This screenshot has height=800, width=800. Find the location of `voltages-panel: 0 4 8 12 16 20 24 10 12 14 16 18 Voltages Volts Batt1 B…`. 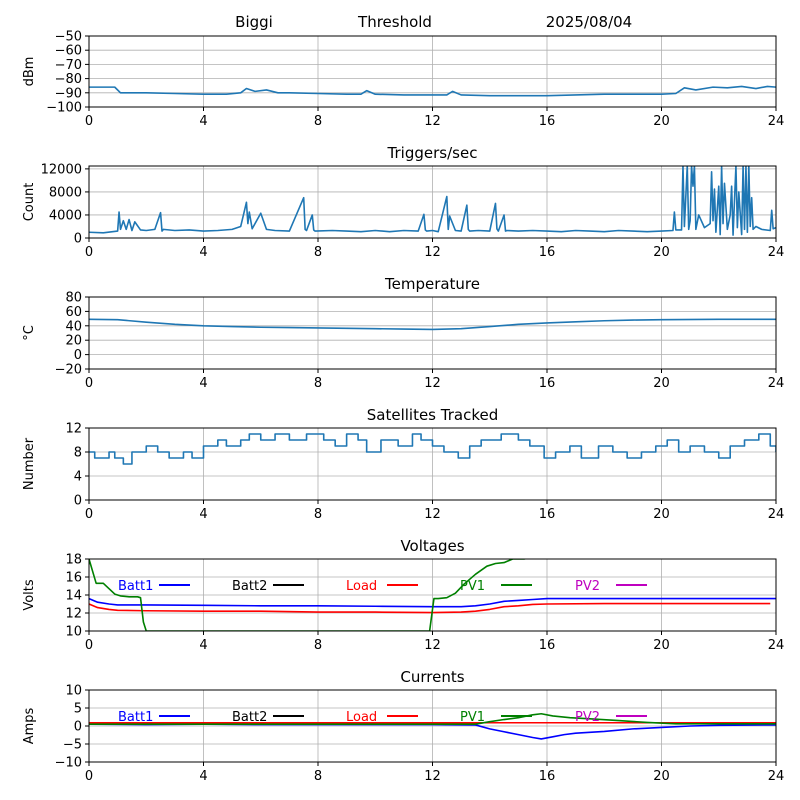

voltages-panel: 0 4 8 12 16 20 24 10 12 14 16 18 Voltages Volts Batt1 B… is located at coordinates (403, 595).